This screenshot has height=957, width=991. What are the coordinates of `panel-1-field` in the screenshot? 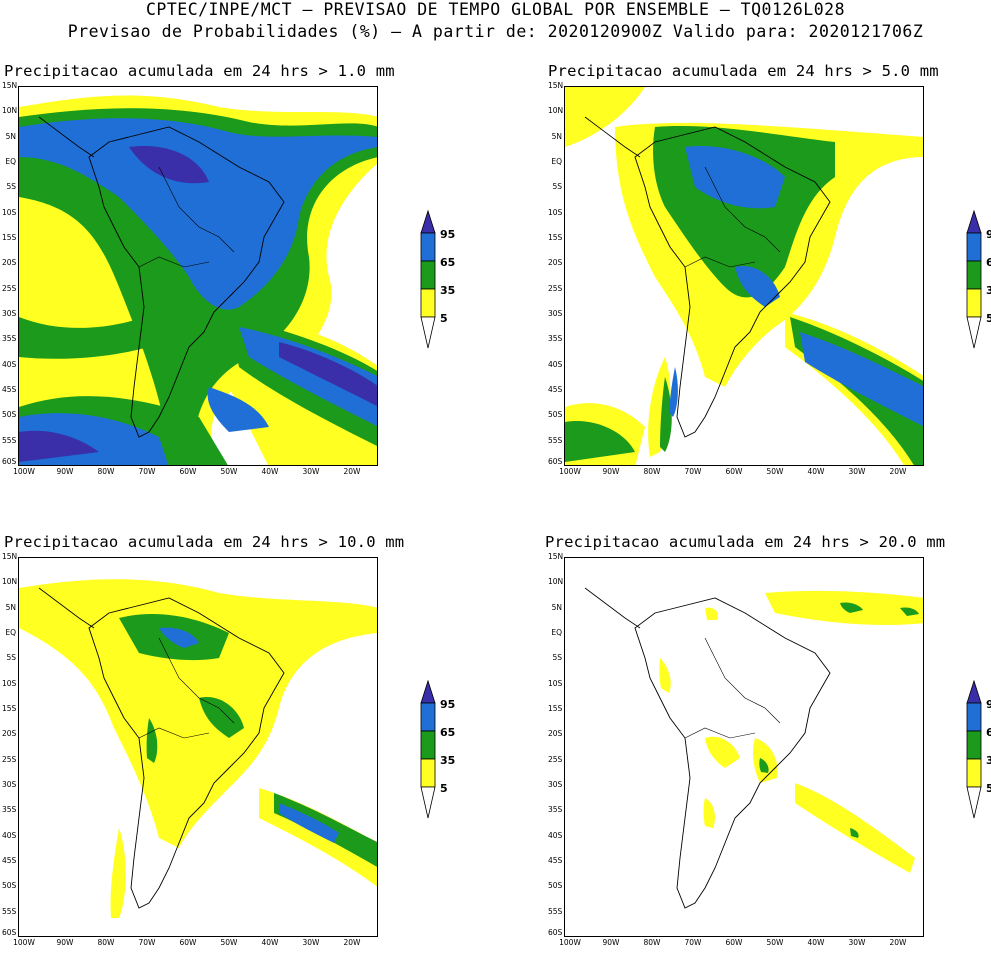 It's located at (198, 276).